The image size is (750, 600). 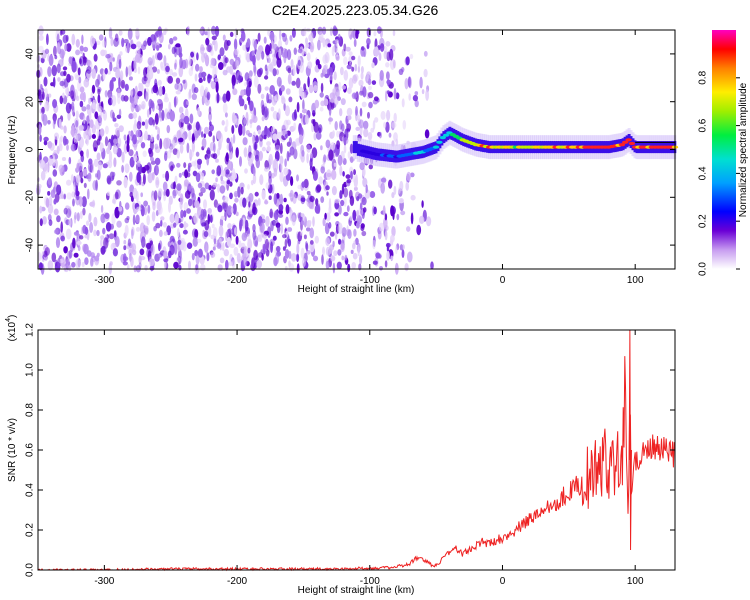 What do you see at coordinates (355, 10) in the screenshot?
I see `figure-title: C2E4.2025.223.05.34.G26` at bounding box center [355, 10].